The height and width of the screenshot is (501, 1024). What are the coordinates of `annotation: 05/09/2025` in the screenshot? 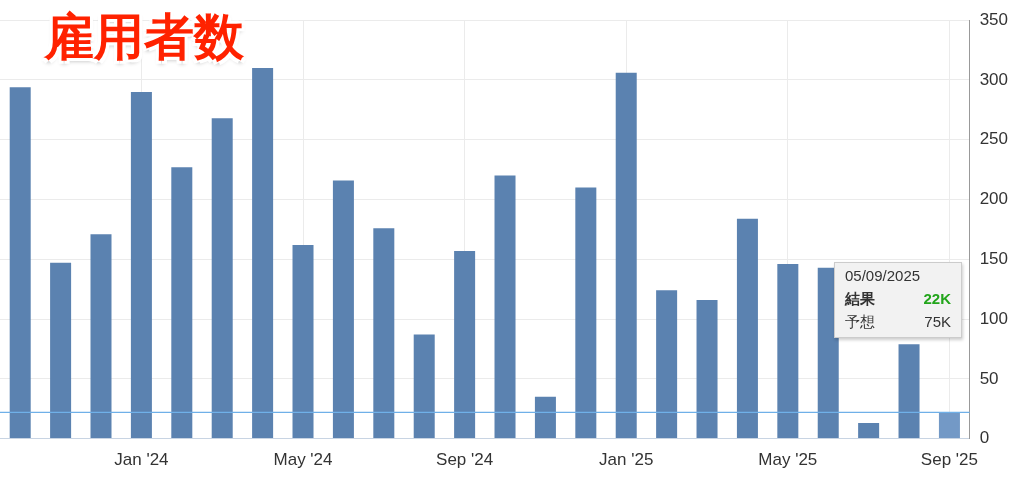 It's located at (883, 275).